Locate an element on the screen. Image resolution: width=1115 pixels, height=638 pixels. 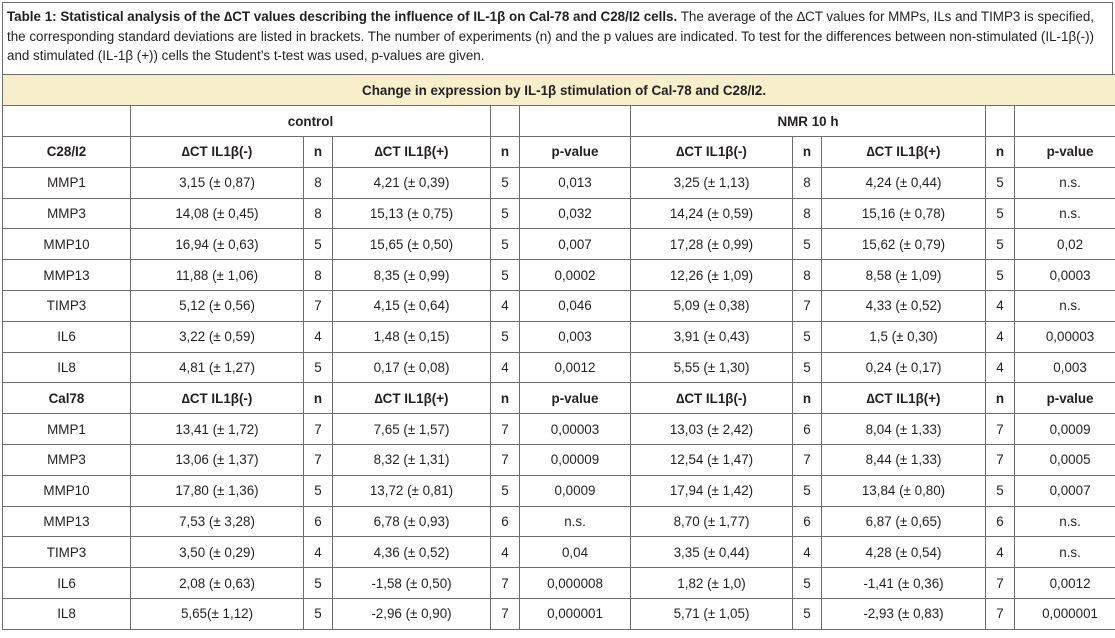
gene-label: IL6 is located at coordinates (66, 336).